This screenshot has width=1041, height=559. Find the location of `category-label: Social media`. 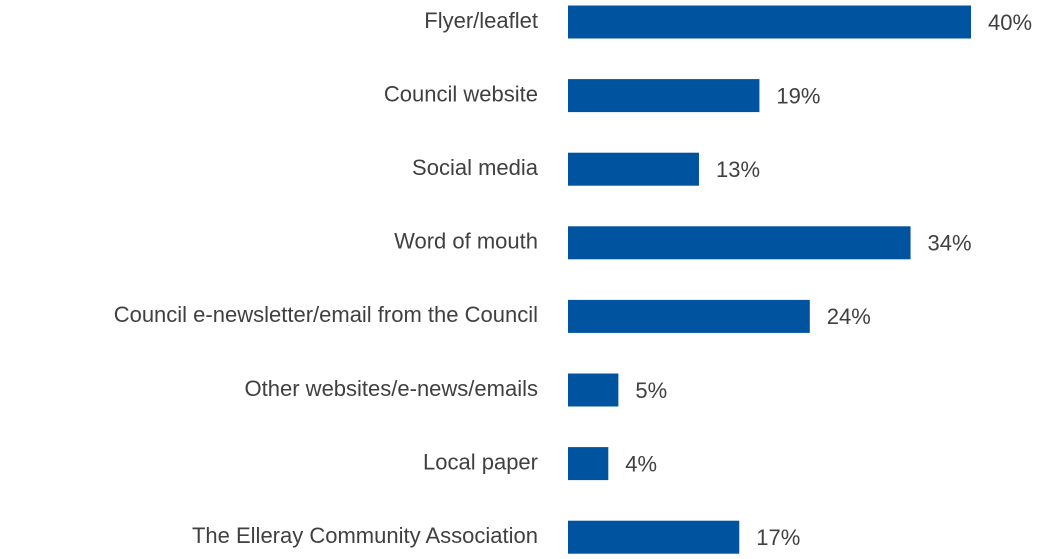

category-label: Social media is located at coordinates (475, 167).